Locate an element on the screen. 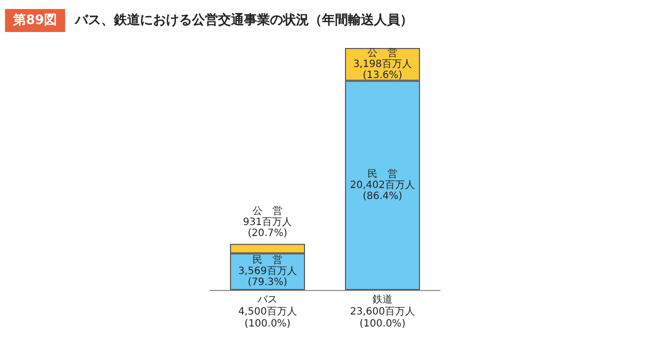  series-label: 公 営 is located at coordinates (383, 52).